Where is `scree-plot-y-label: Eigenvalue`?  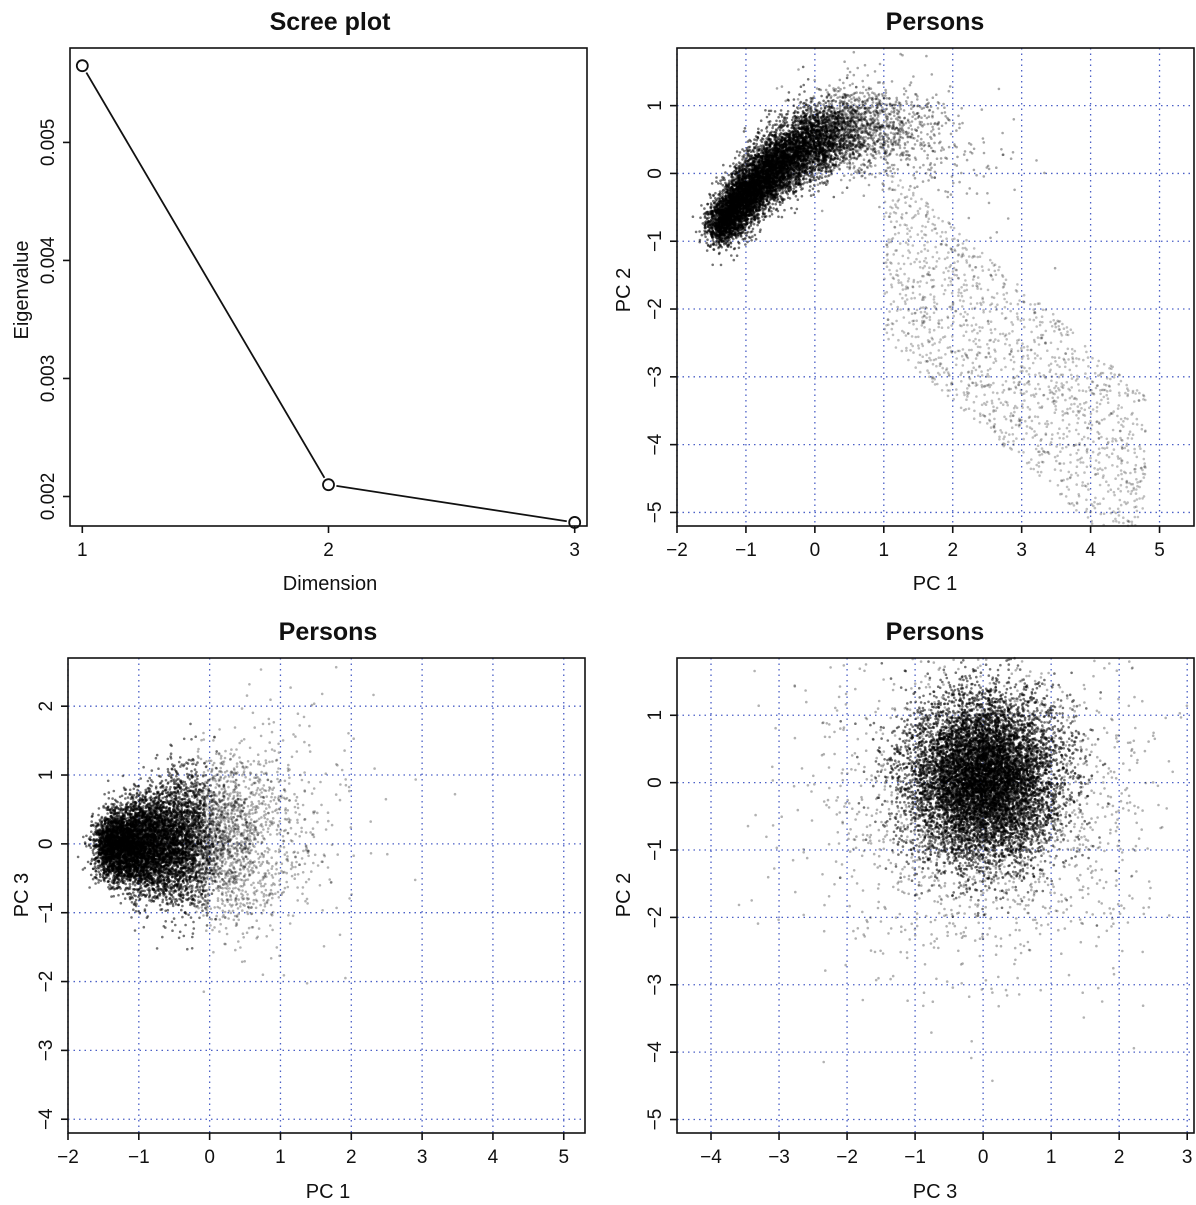
scree-plot-y-label: Eigenvalue is located at coordinates (22, 290).